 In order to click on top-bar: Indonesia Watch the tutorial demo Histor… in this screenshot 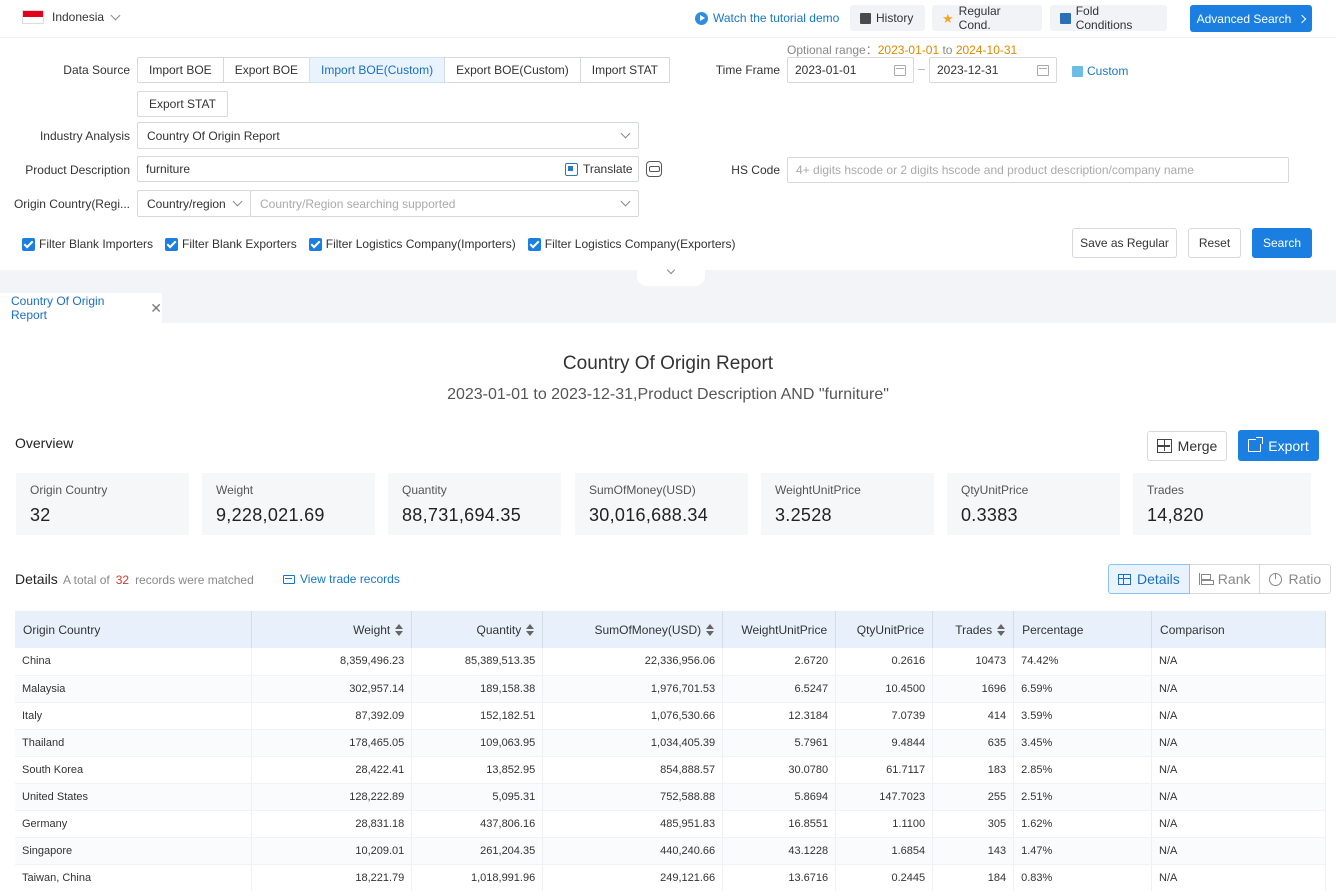, I will do `click(668, 19)`.